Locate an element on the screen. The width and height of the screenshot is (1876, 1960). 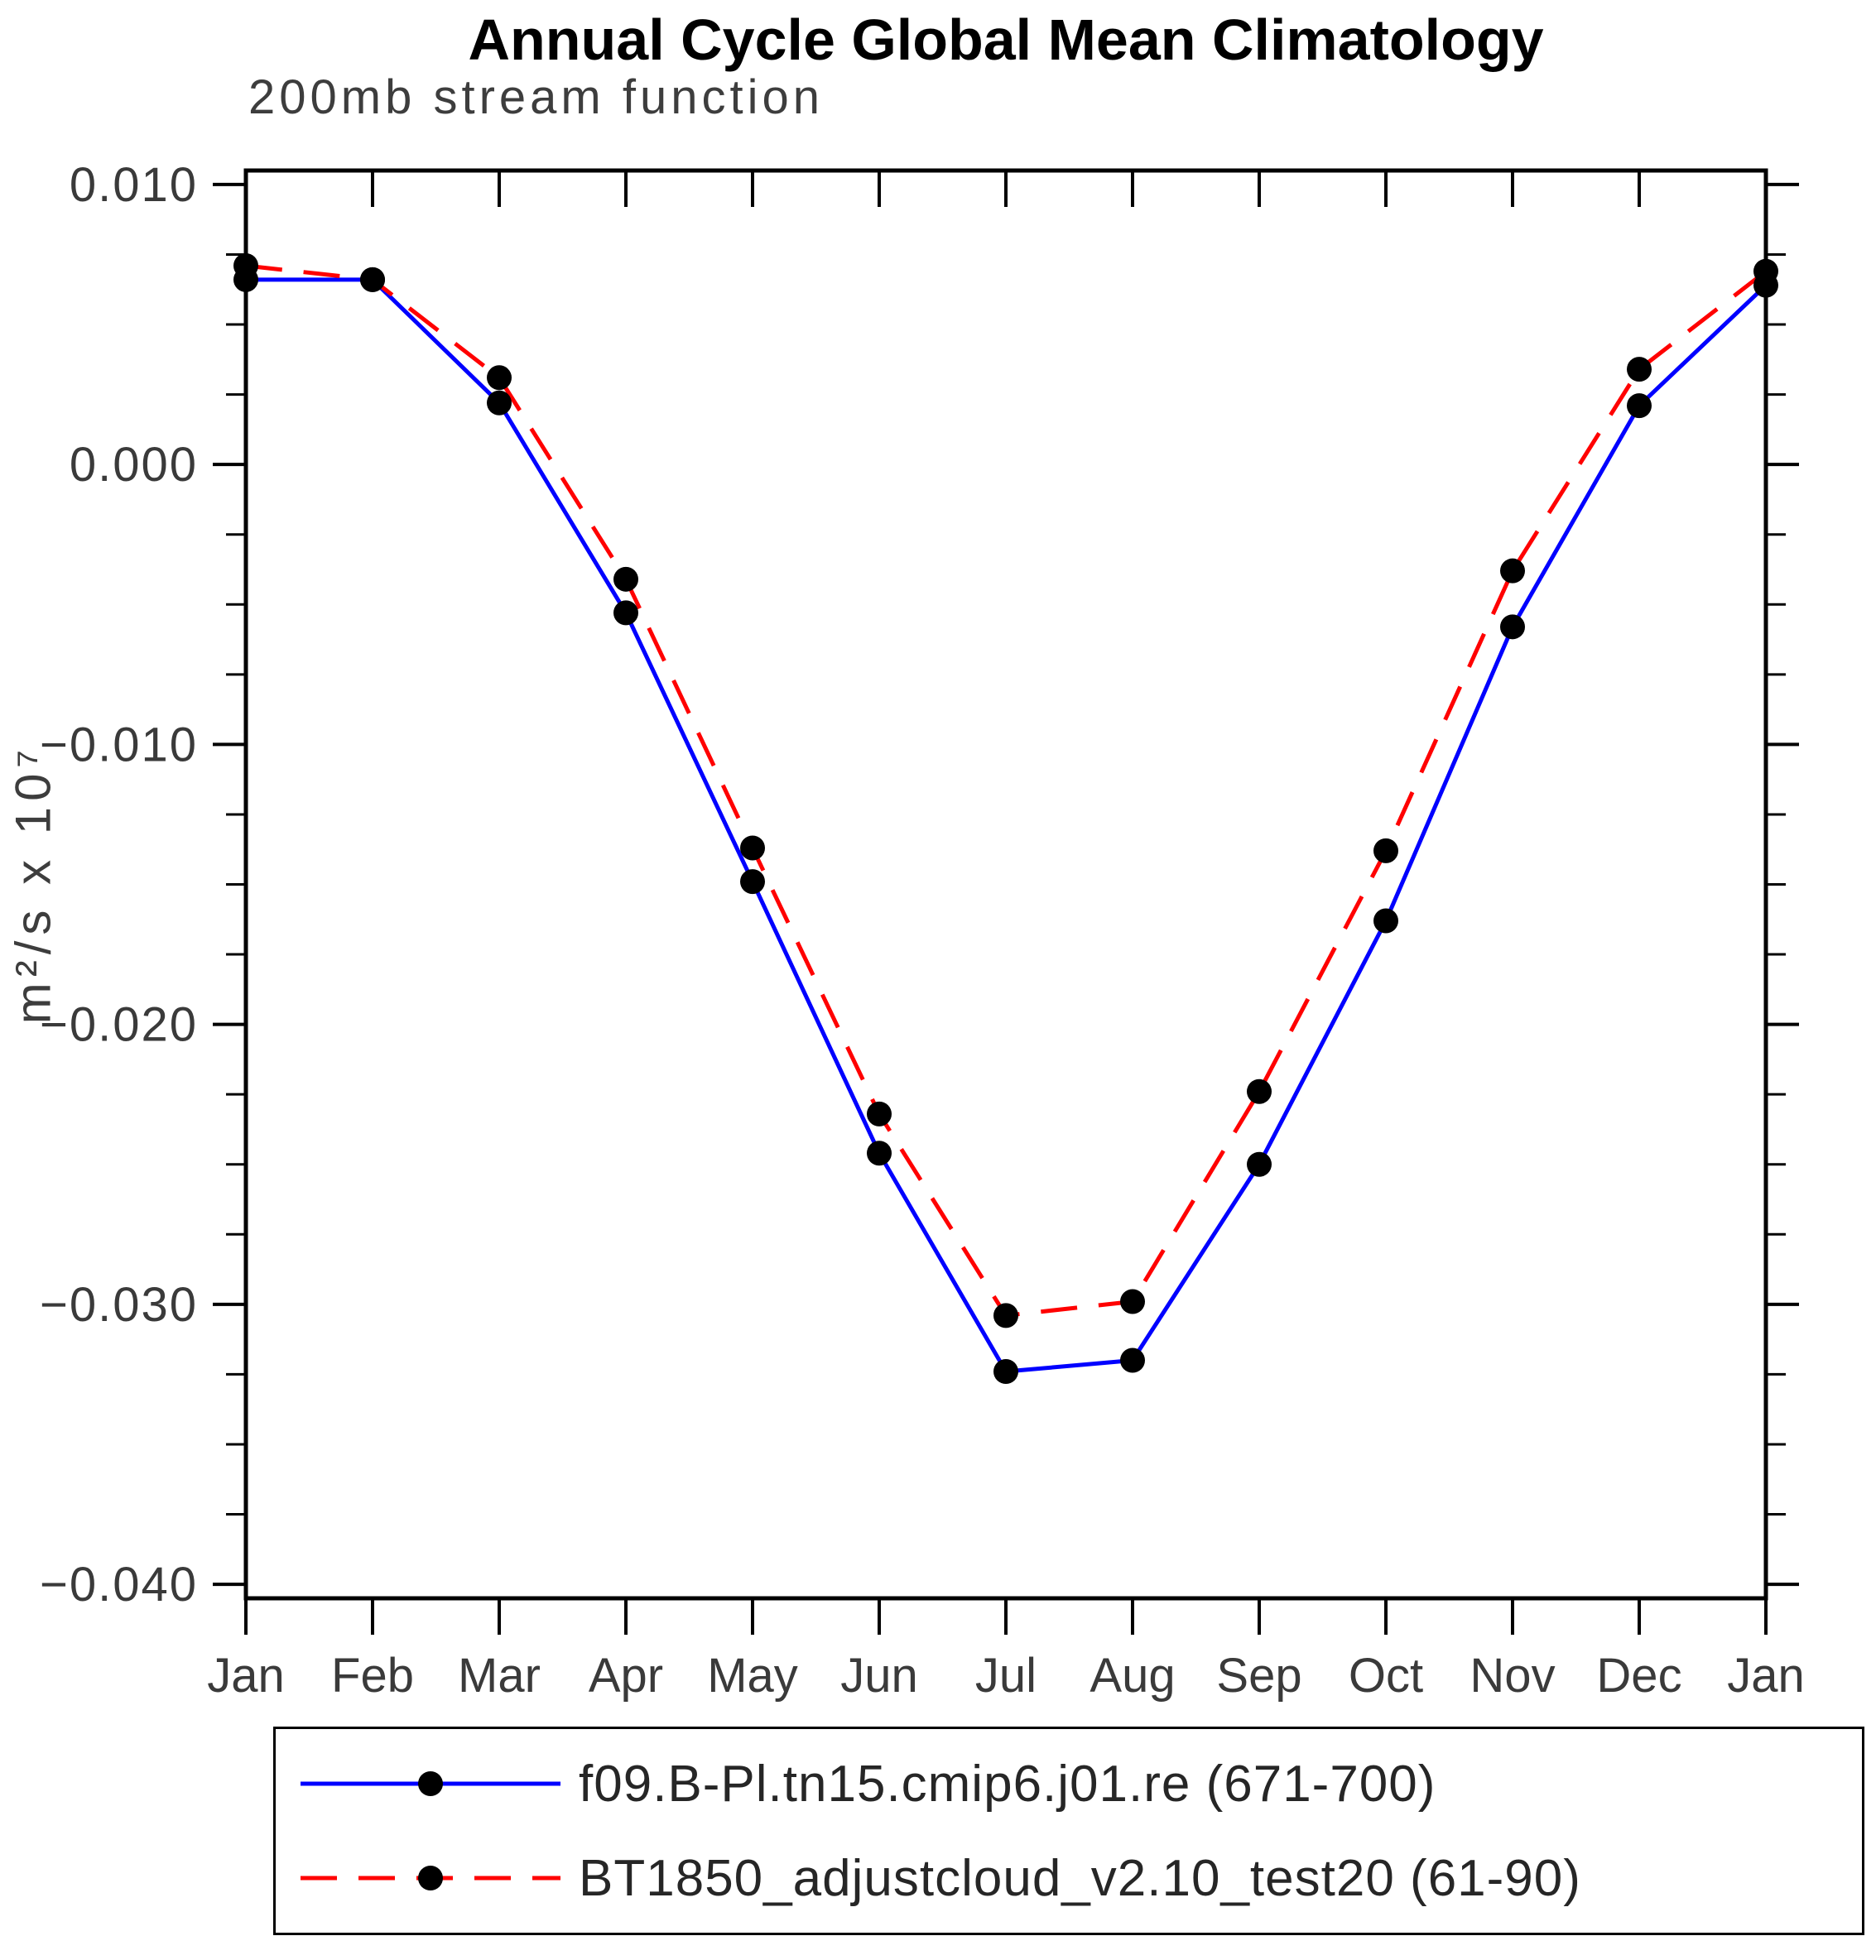
svg-text: −0.010 is located at coordinates (119, 745).